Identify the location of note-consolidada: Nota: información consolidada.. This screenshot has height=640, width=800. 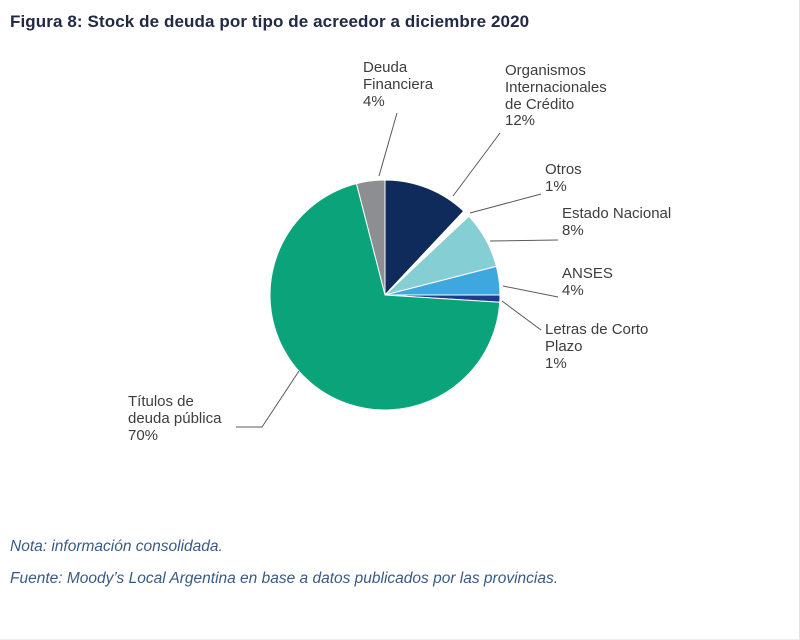
(116, 546).